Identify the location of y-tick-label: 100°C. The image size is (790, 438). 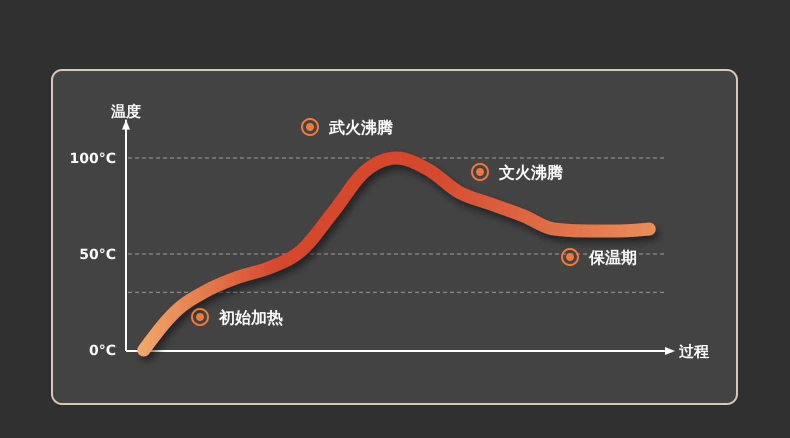
(93, 158).